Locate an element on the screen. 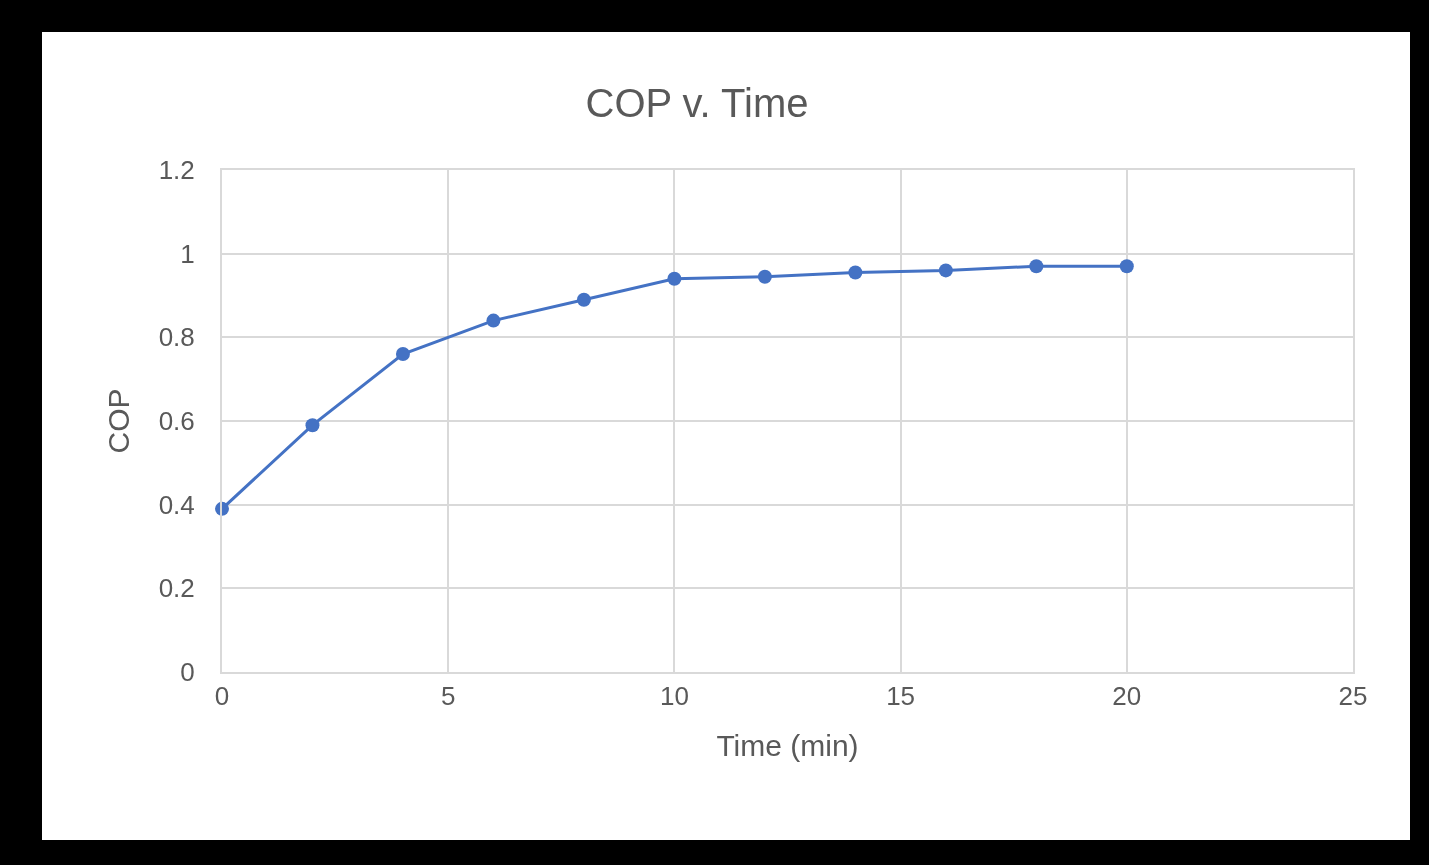  x-tick-label: 10 is located at coordinates (674, 696).